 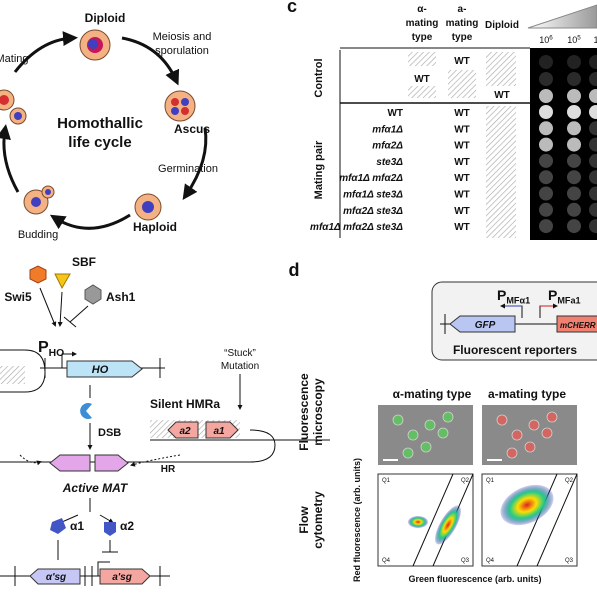 I want to click on strain-label: mfα1Δ ste3Δ, so click(x=373, y=195).